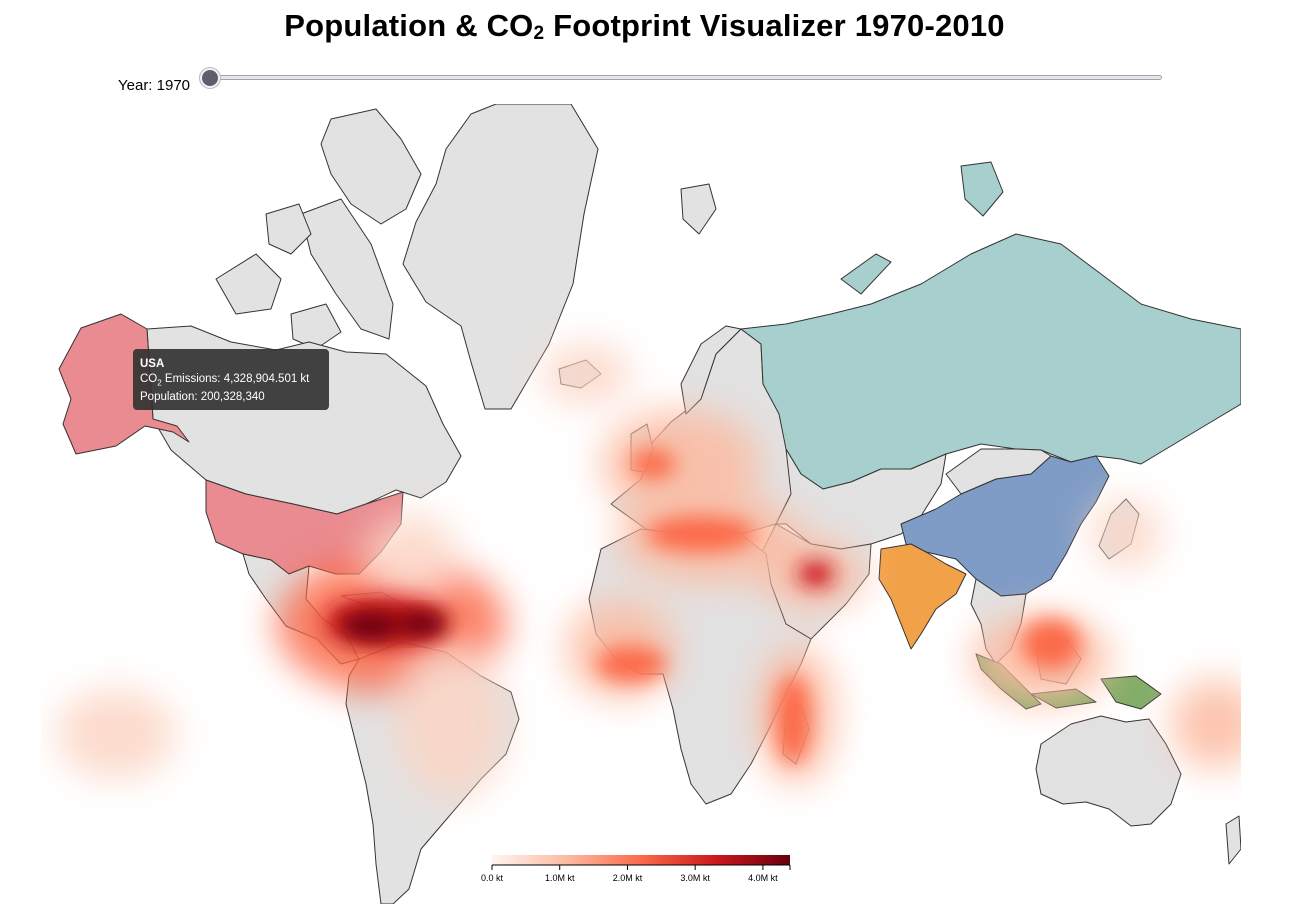 The image size is (1289, 917). Describe the element at coordinates (1108, 771) in the screenshot. I see `land-australia` at that location.